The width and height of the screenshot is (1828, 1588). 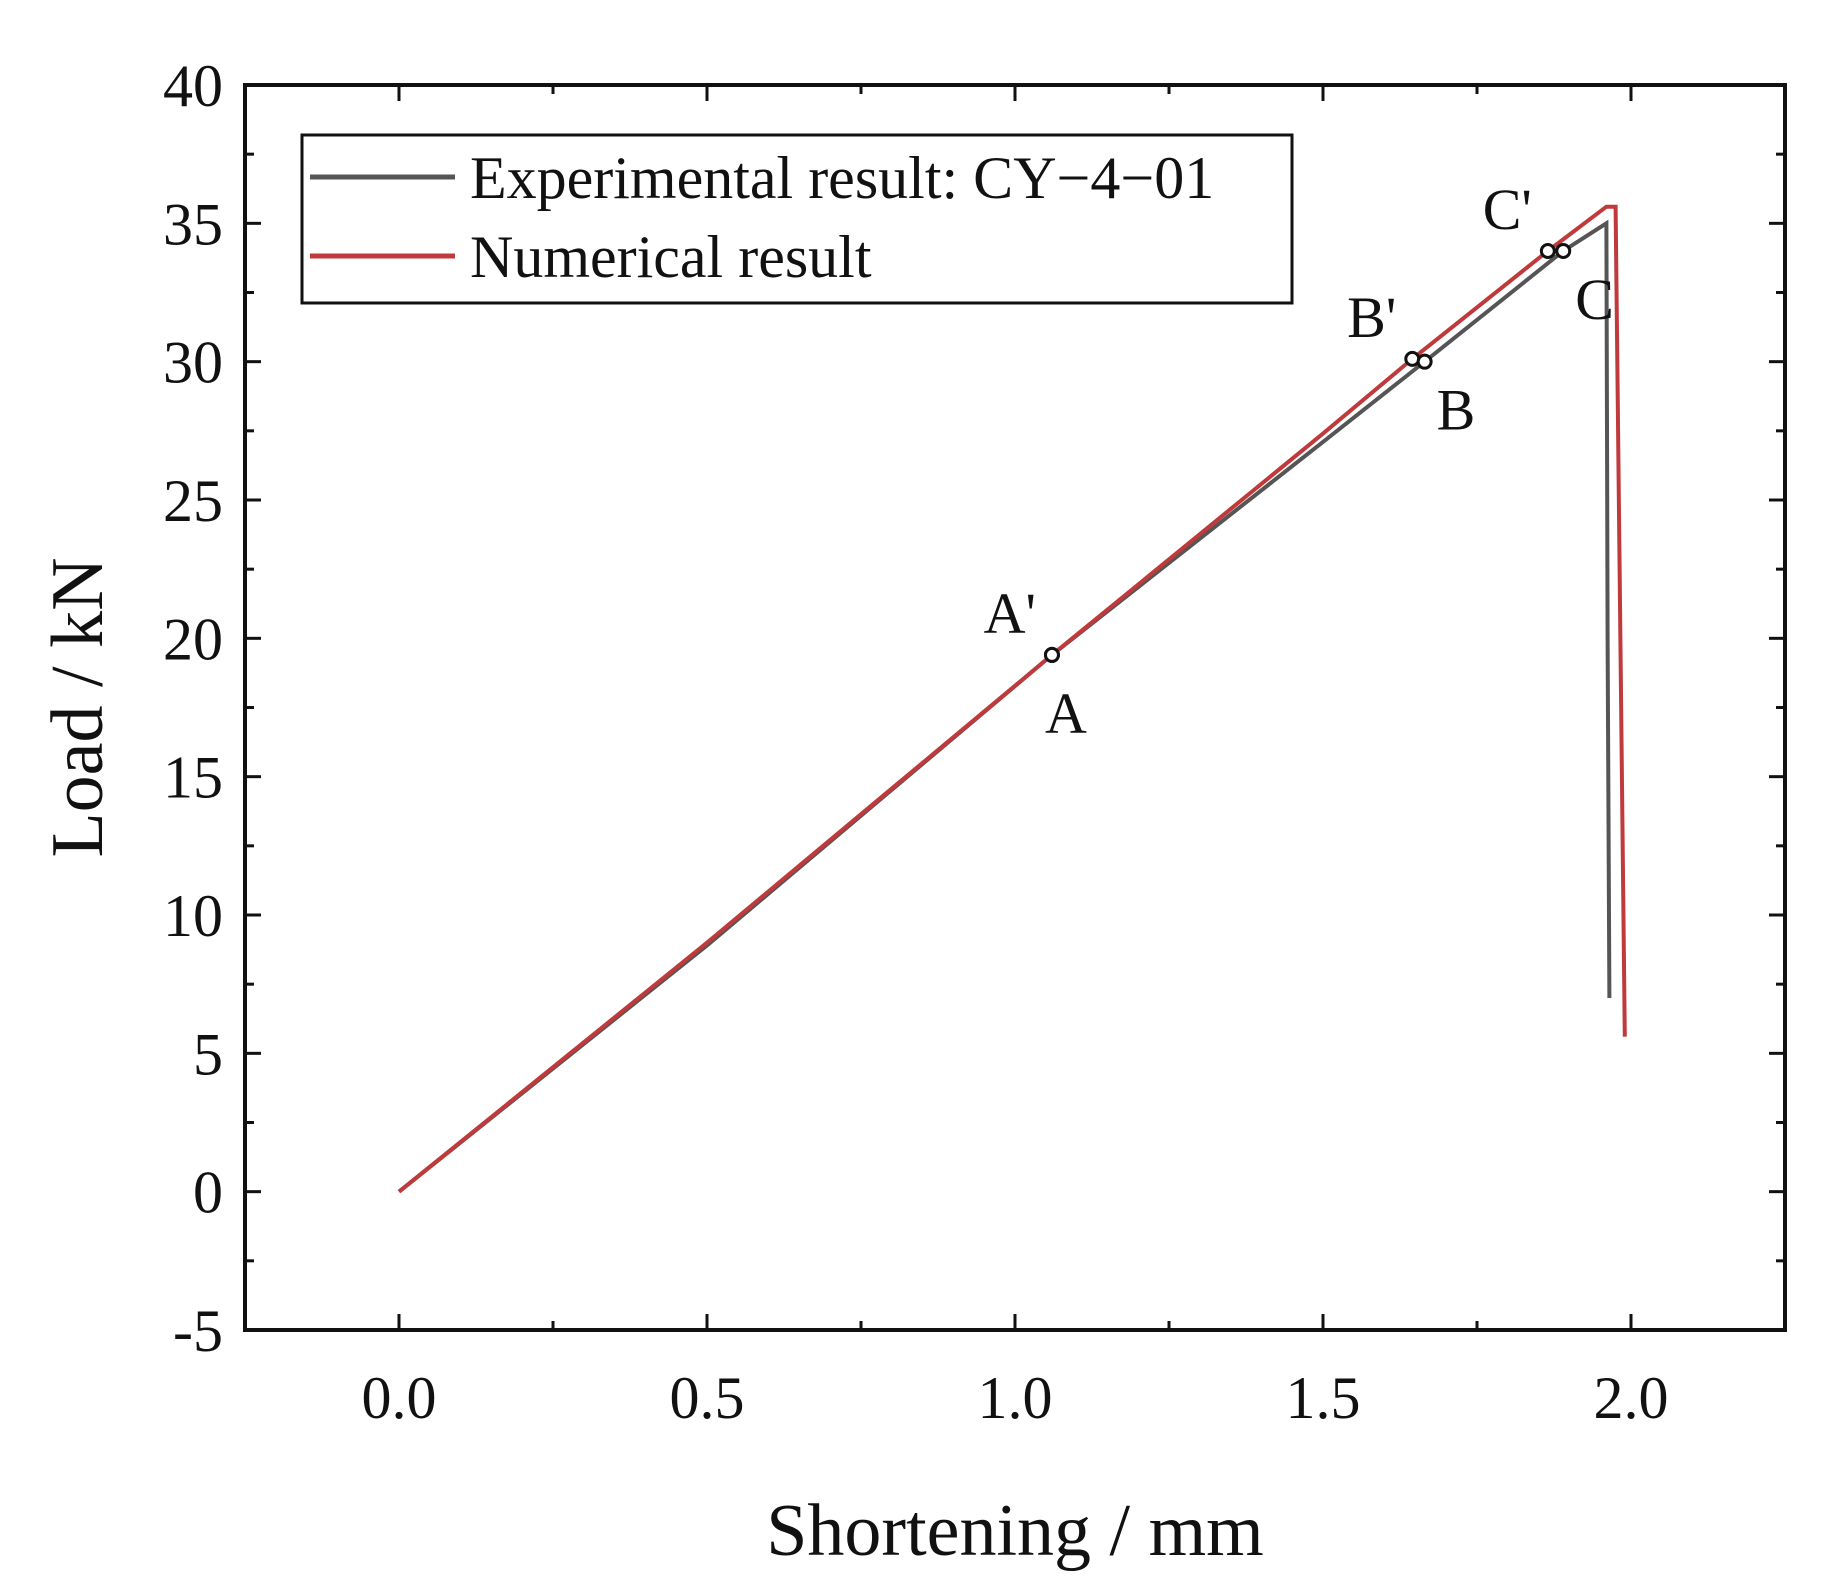 What do you see at coordinates (671, 257) in the screenshot?
I see `legend-label-numerical: Numerical result` at bounding box center [671, 257].